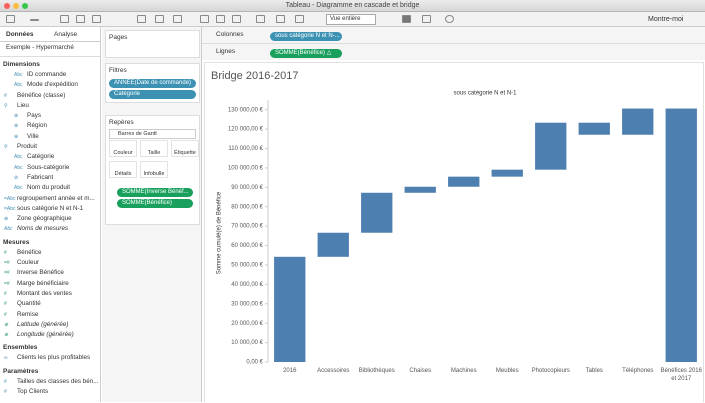  I want to click on filter-pill: Catégorie, so click(152, 94).